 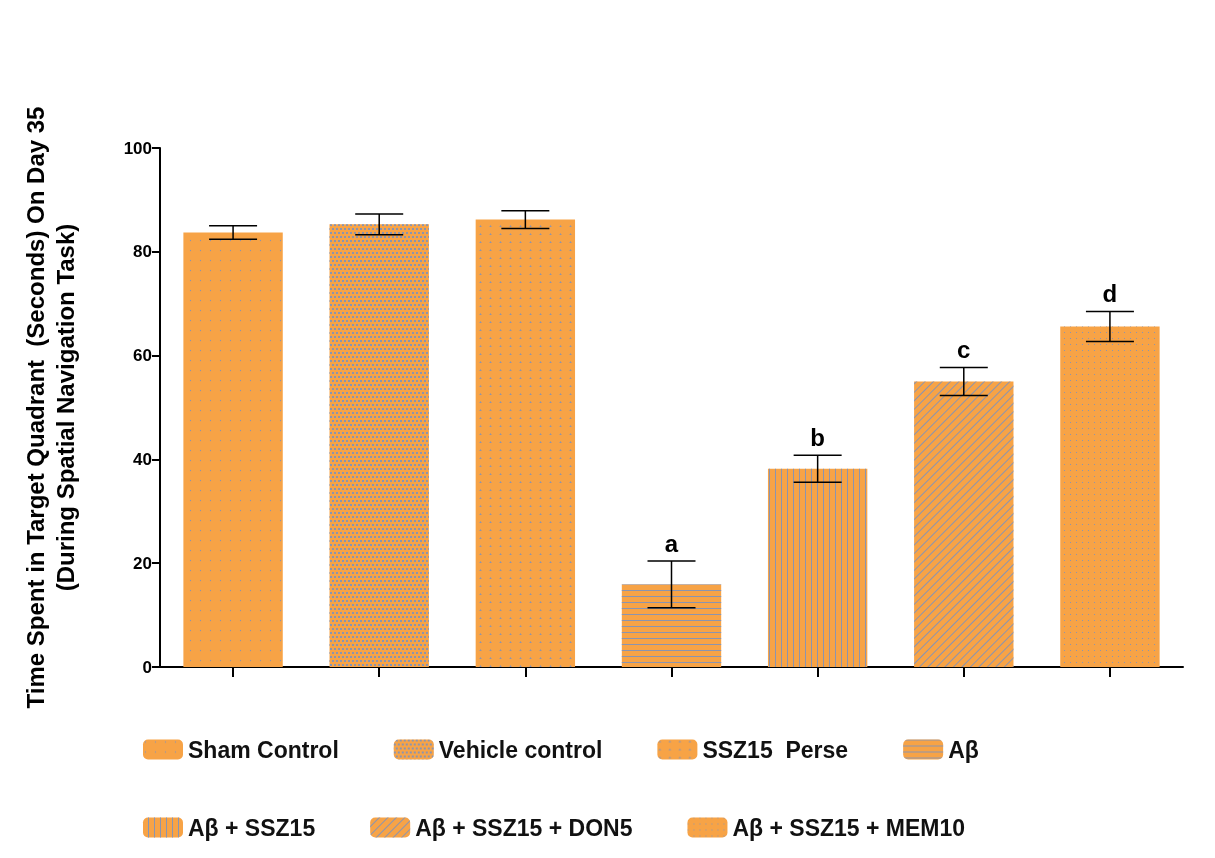 I want to click on legend-label: Aβ, so click(x=963, y=749).